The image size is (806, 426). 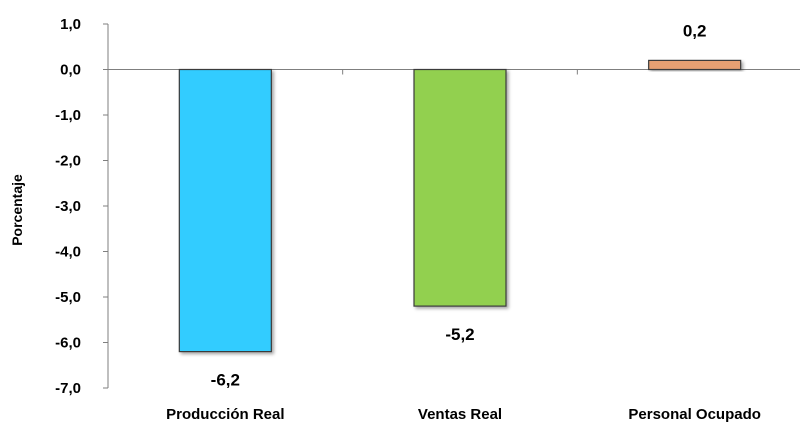 What do you see at coordinates (68, 297) in the screenshot?
I see `y-tick-label: -5,0` at bounding box center [68, 297].